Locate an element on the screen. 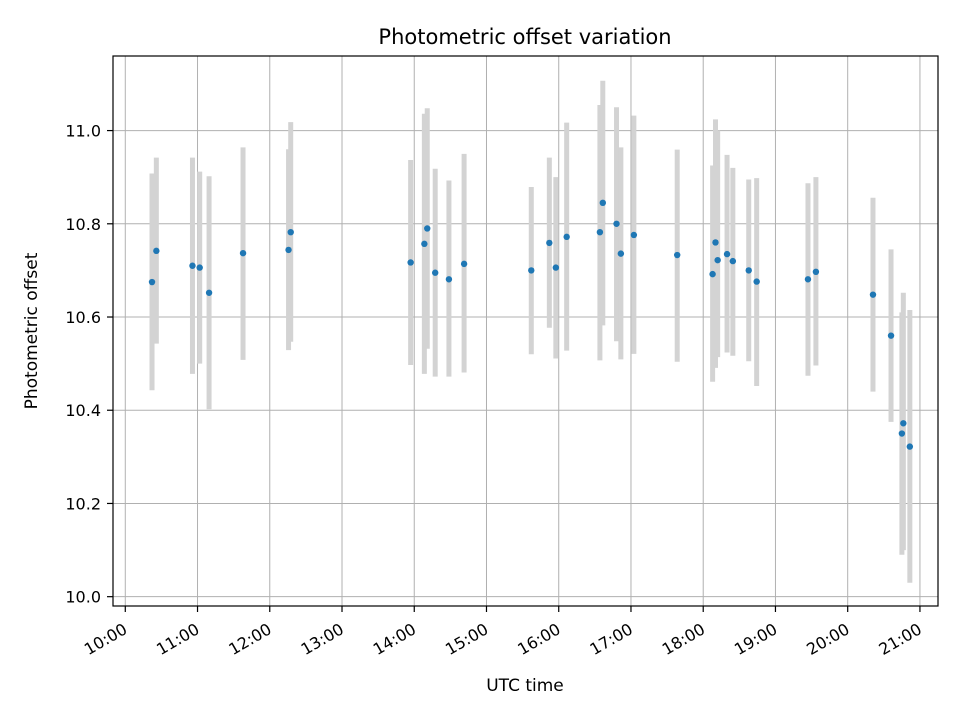  y-tick-label: 10.0 is located at coordinates (83, 597).